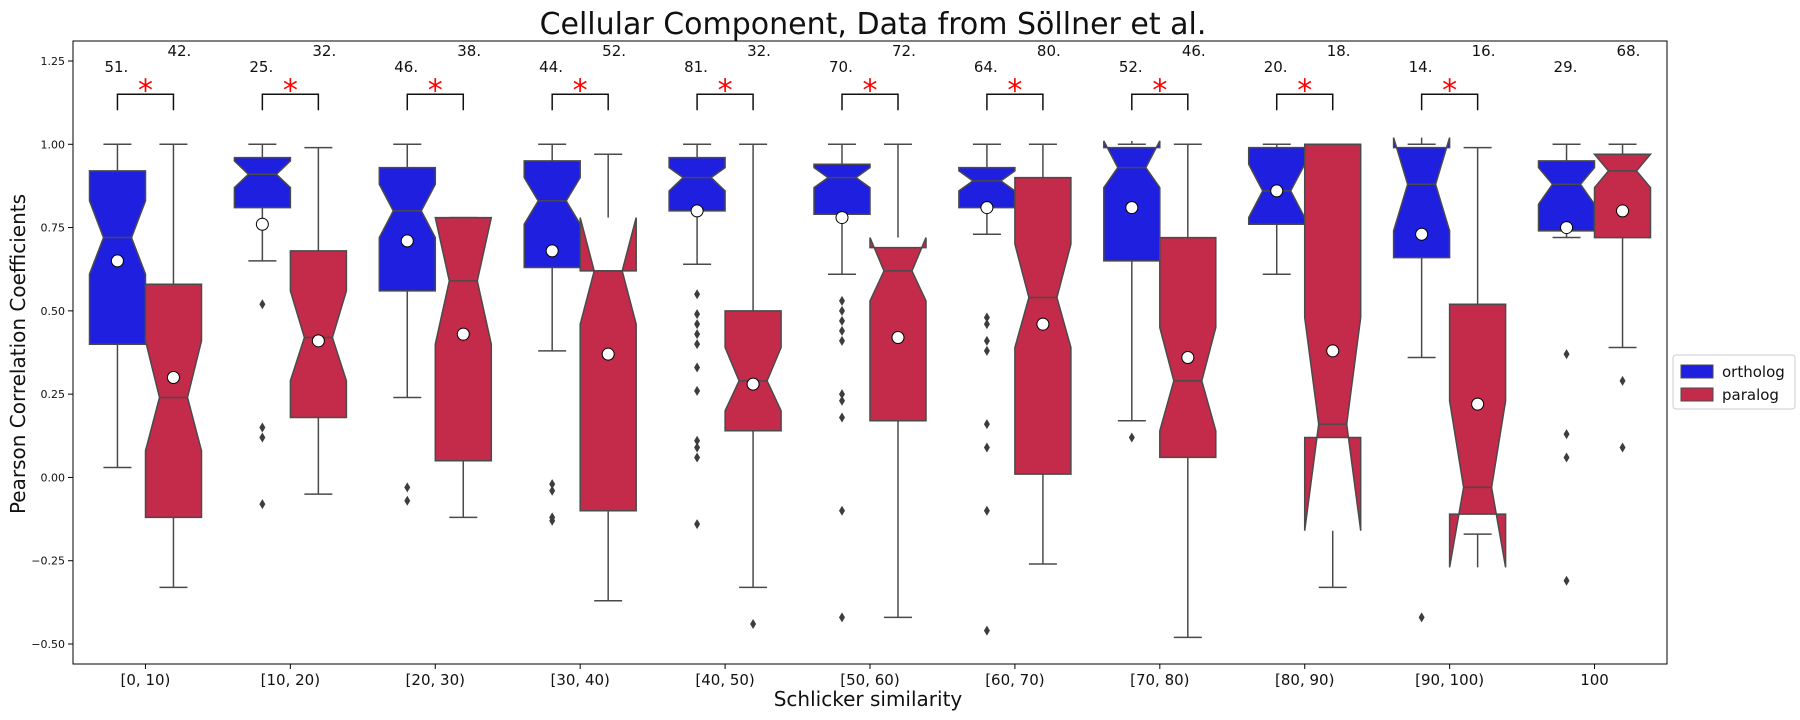 This screenshot has width=1800, height=720. I want to click on ortholog-count-label: 44., so click(551, 67).